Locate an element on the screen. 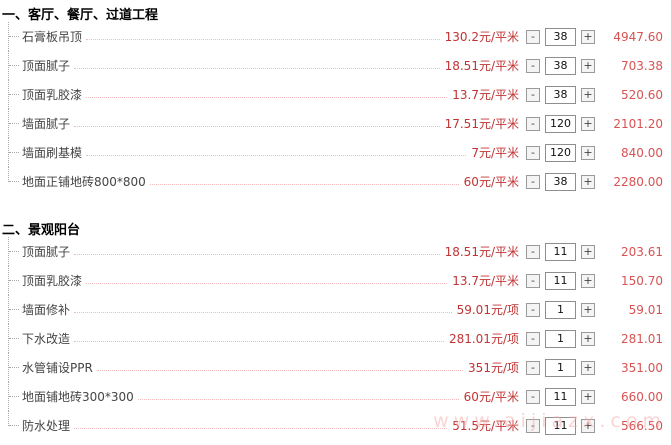 The image size is (671, 445). item-name: 石膏板吊顶 is located at coordinates (52, 37).